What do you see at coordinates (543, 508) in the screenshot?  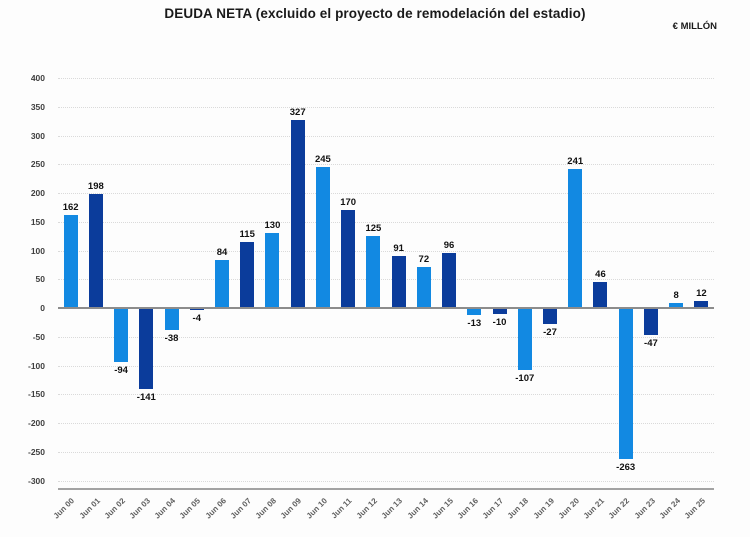 I see `x-tick-label: Jun 19` at bounding box center [543, 508].